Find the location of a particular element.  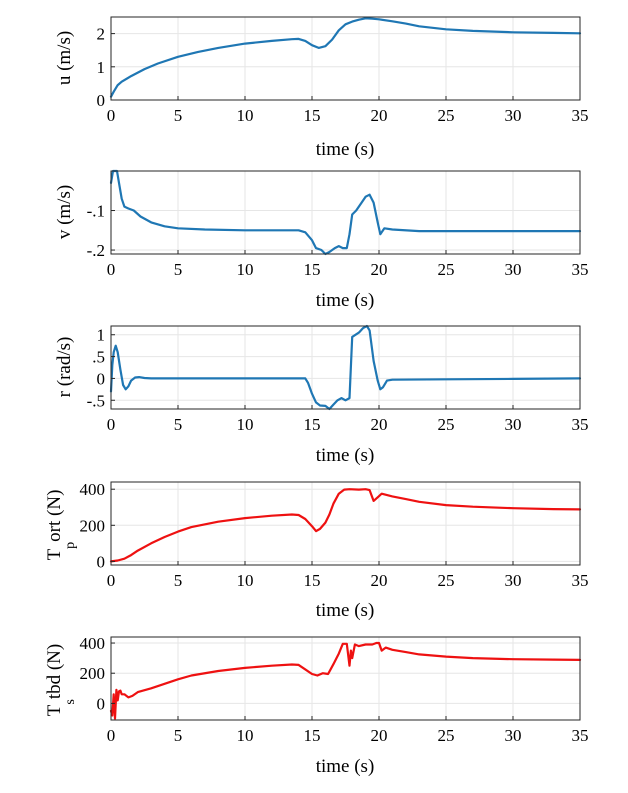

plot-area-r is located at coordinates (345, 367).